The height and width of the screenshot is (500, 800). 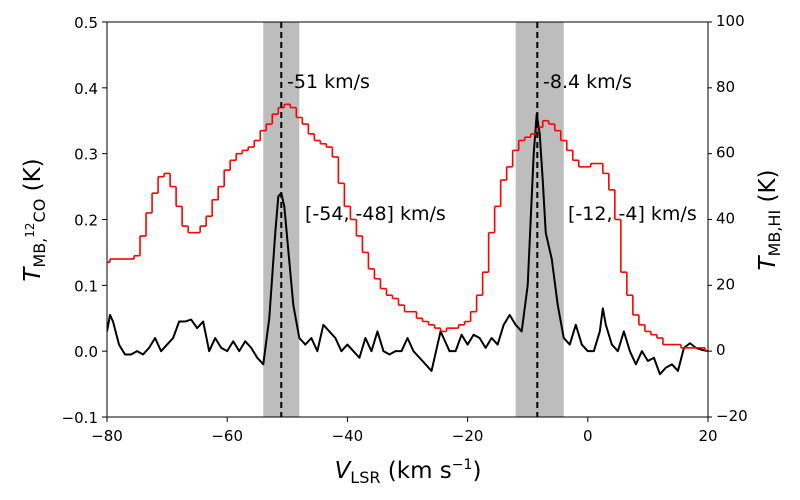 I want to click on y2-tick-label: 0, so click(x=721, y=350).